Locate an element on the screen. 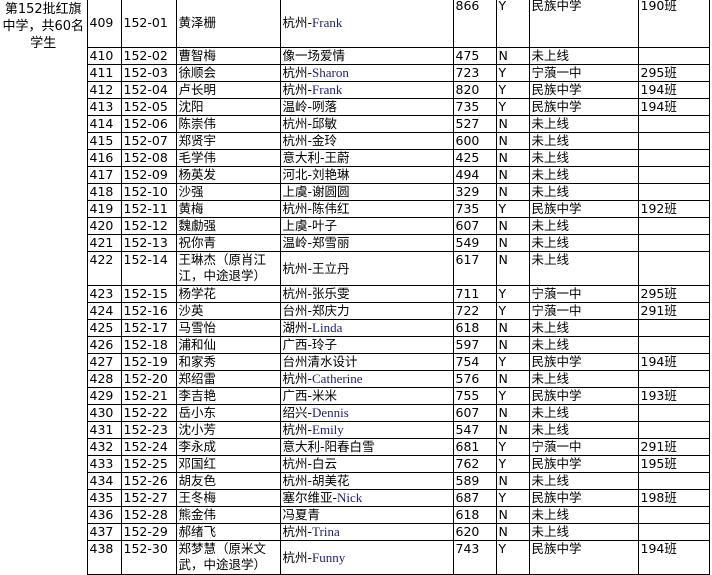  cell-name: 王冬梅 is located at coordinates (228, 498).